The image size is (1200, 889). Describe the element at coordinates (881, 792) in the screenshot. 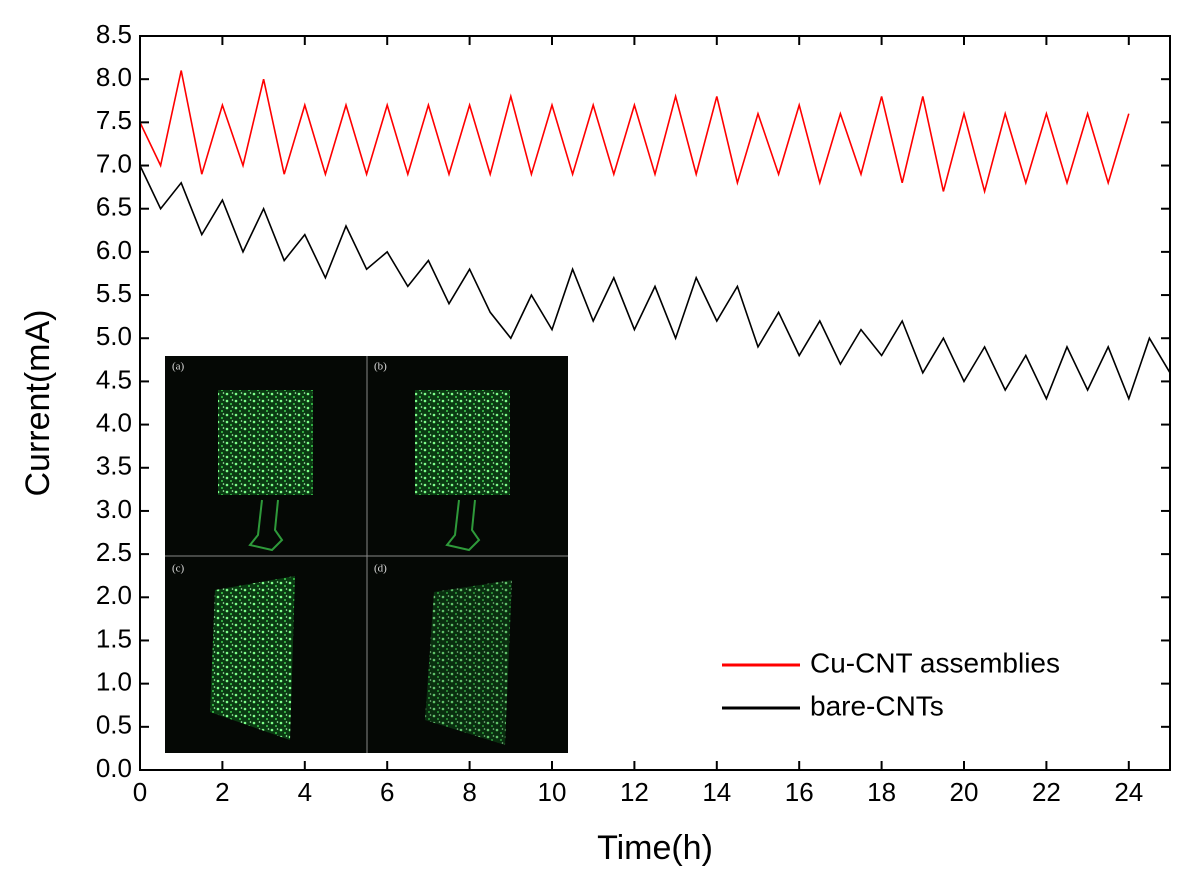

I see `x-tick-label: 18` at that location.